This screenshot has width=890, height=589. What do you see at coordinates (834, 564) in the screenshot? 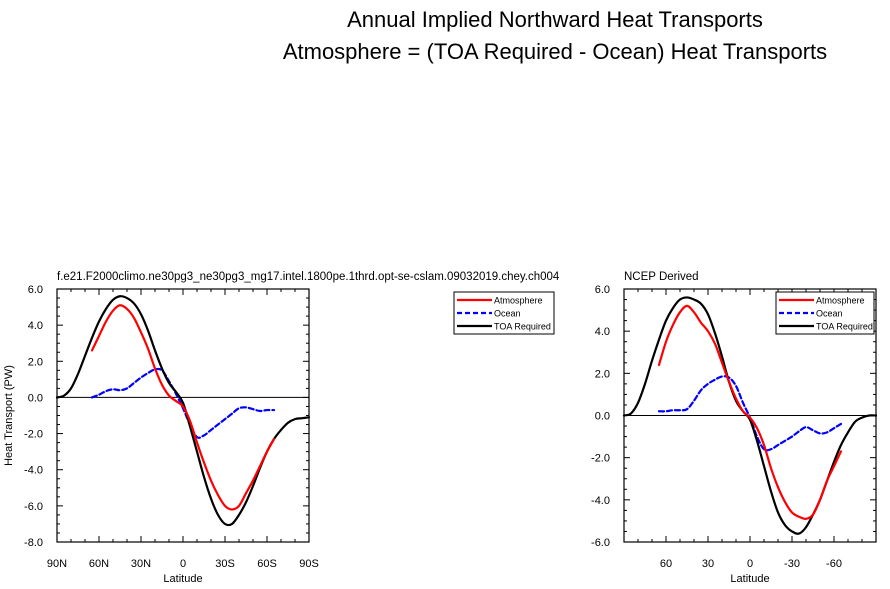
I see `x-tick-label: -60` at bounding box center [834, 564].